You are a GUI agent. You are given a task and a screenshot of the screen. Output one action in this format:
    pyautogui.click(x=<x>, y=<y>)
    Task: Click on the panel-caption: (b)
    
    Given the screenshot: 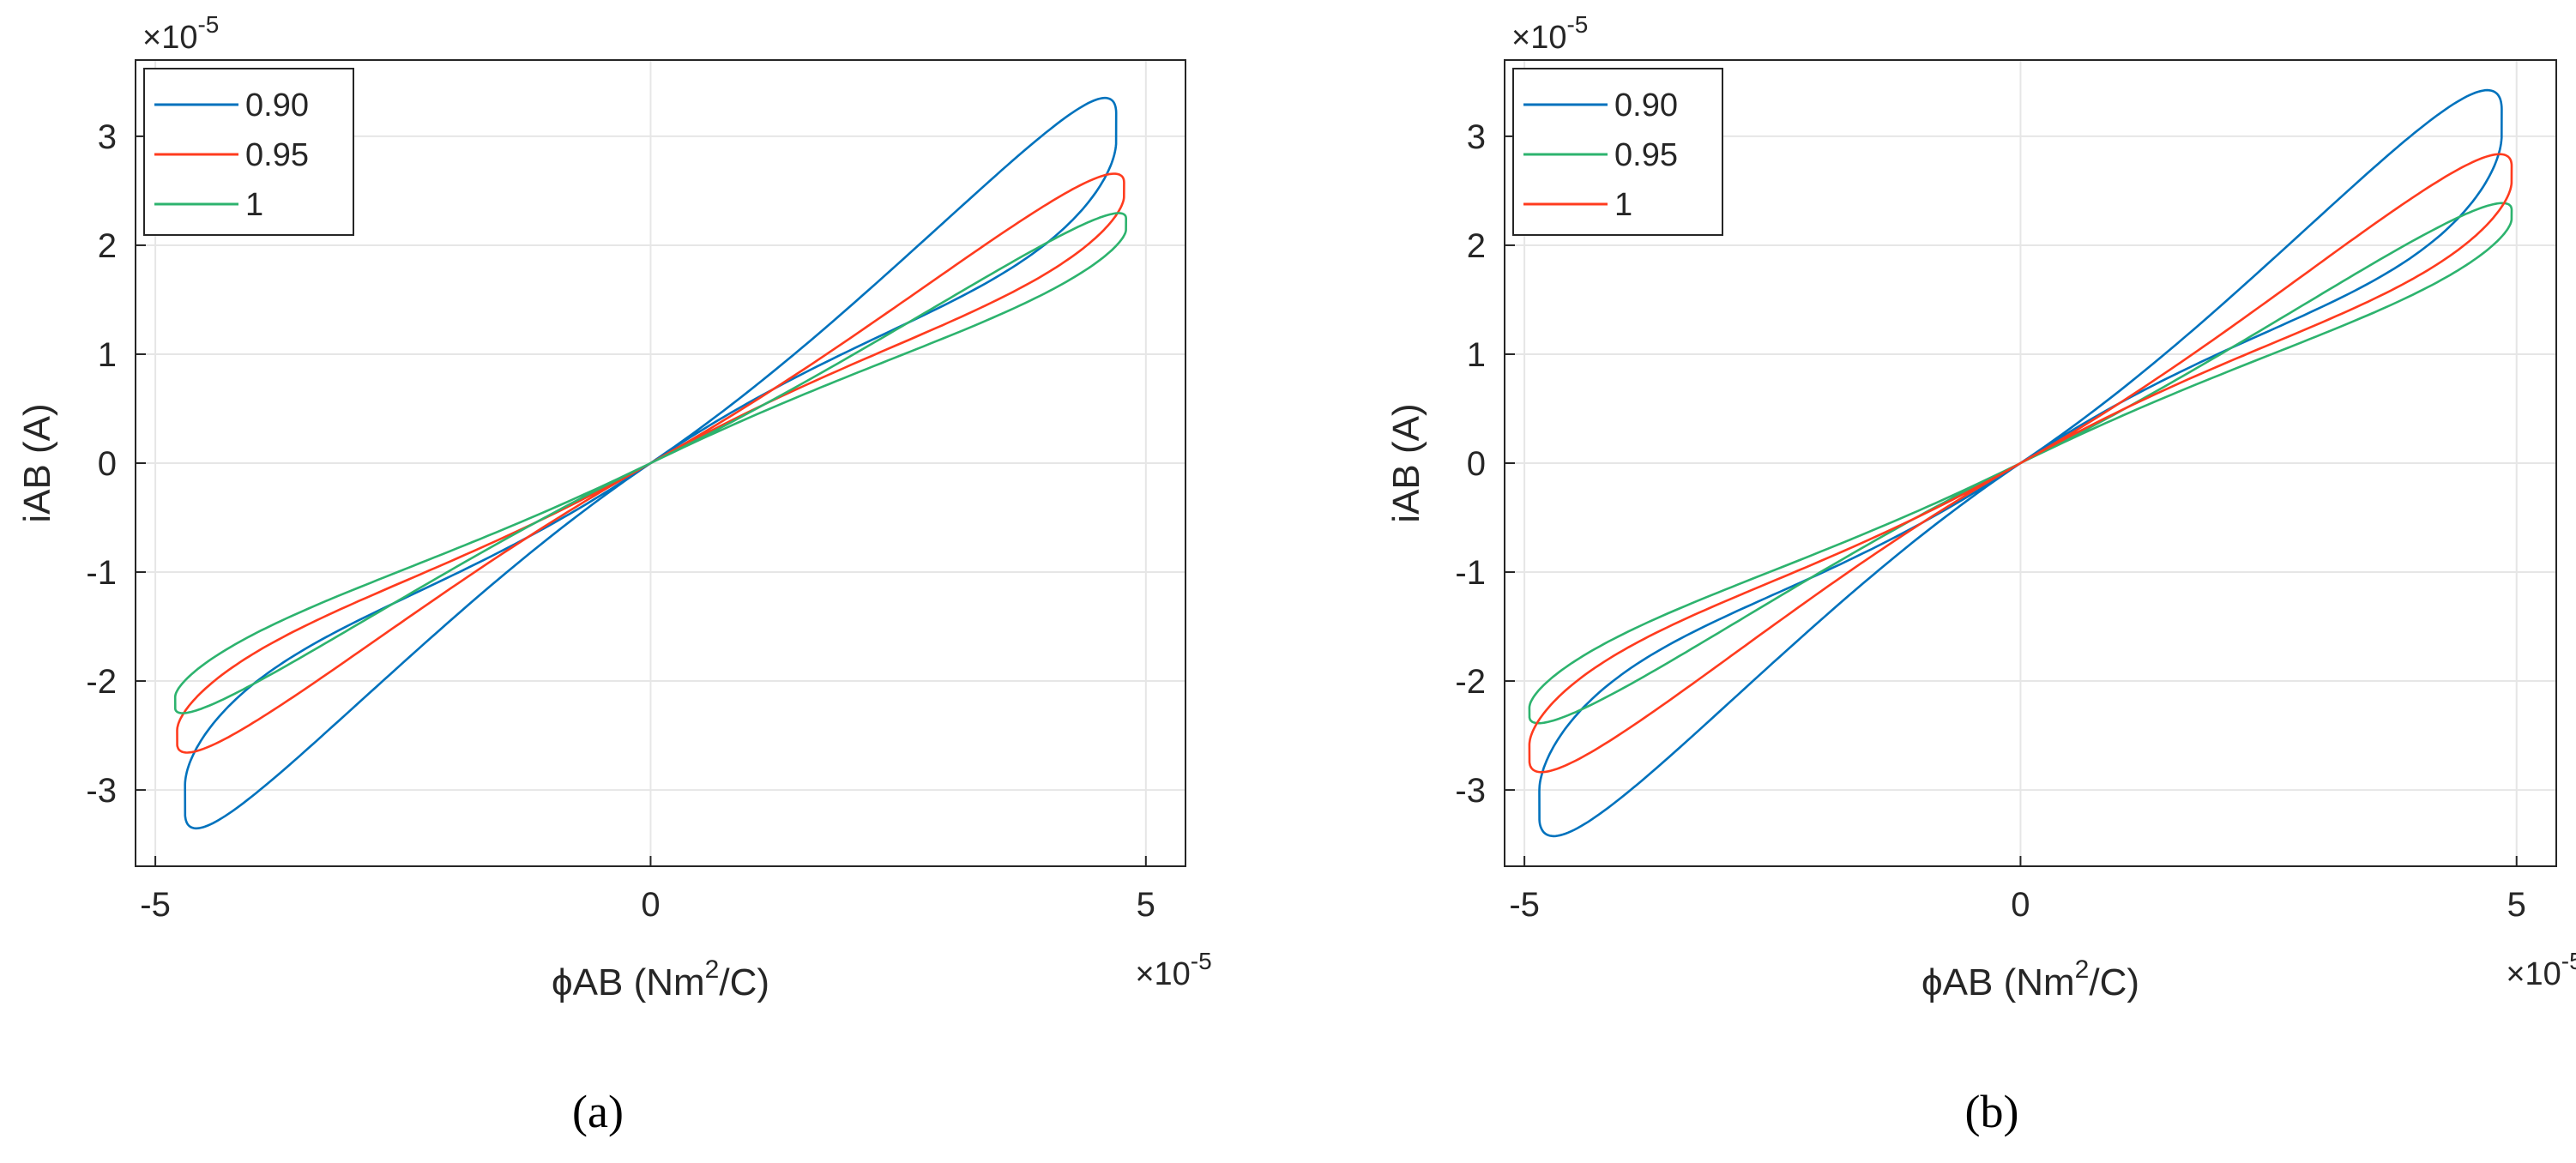 What is the action you would take?
    pyautogui.click(x=1992, y=1111)
    